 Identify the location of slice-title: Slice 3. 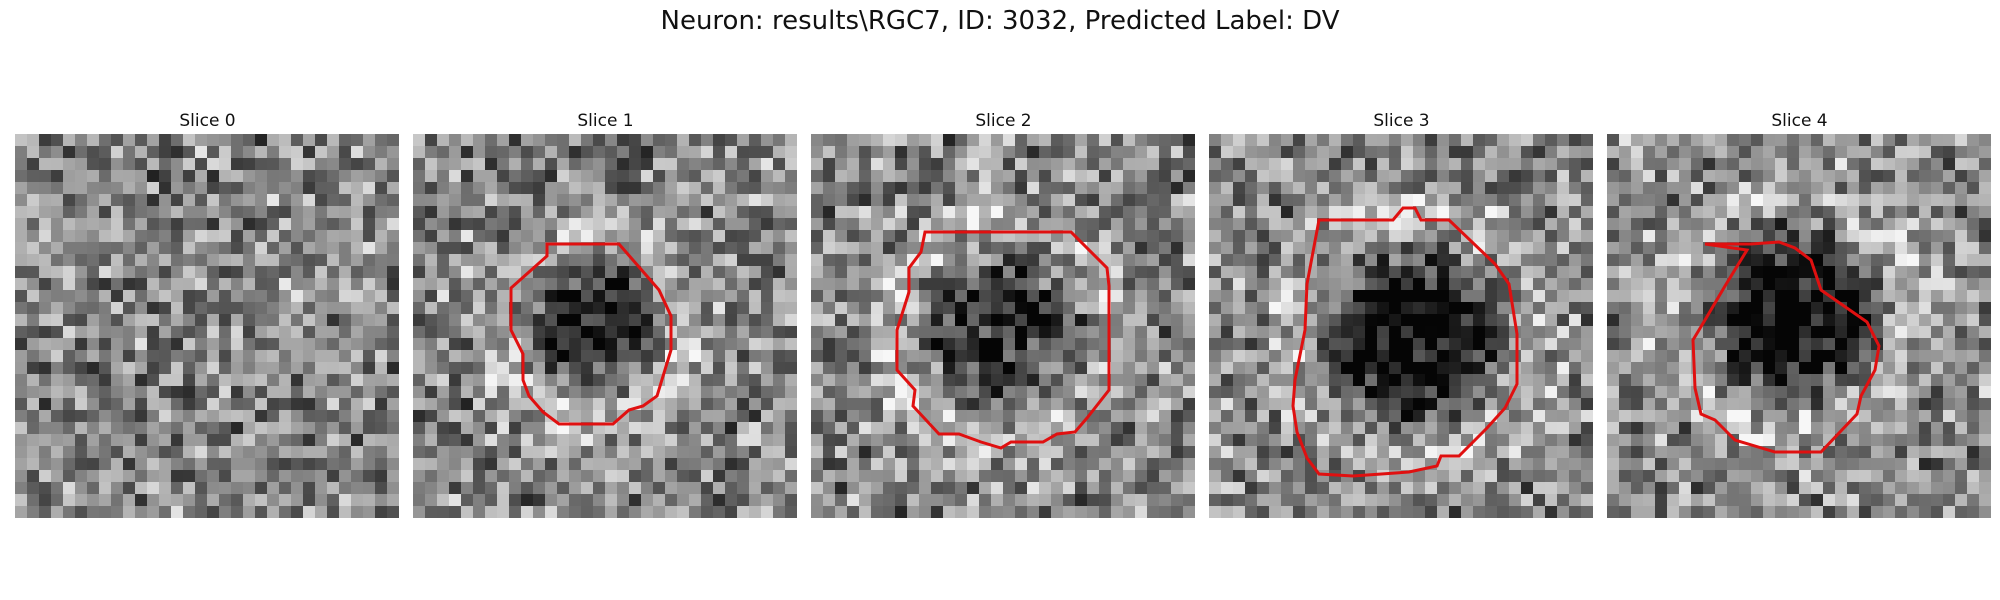
(1401, 121).